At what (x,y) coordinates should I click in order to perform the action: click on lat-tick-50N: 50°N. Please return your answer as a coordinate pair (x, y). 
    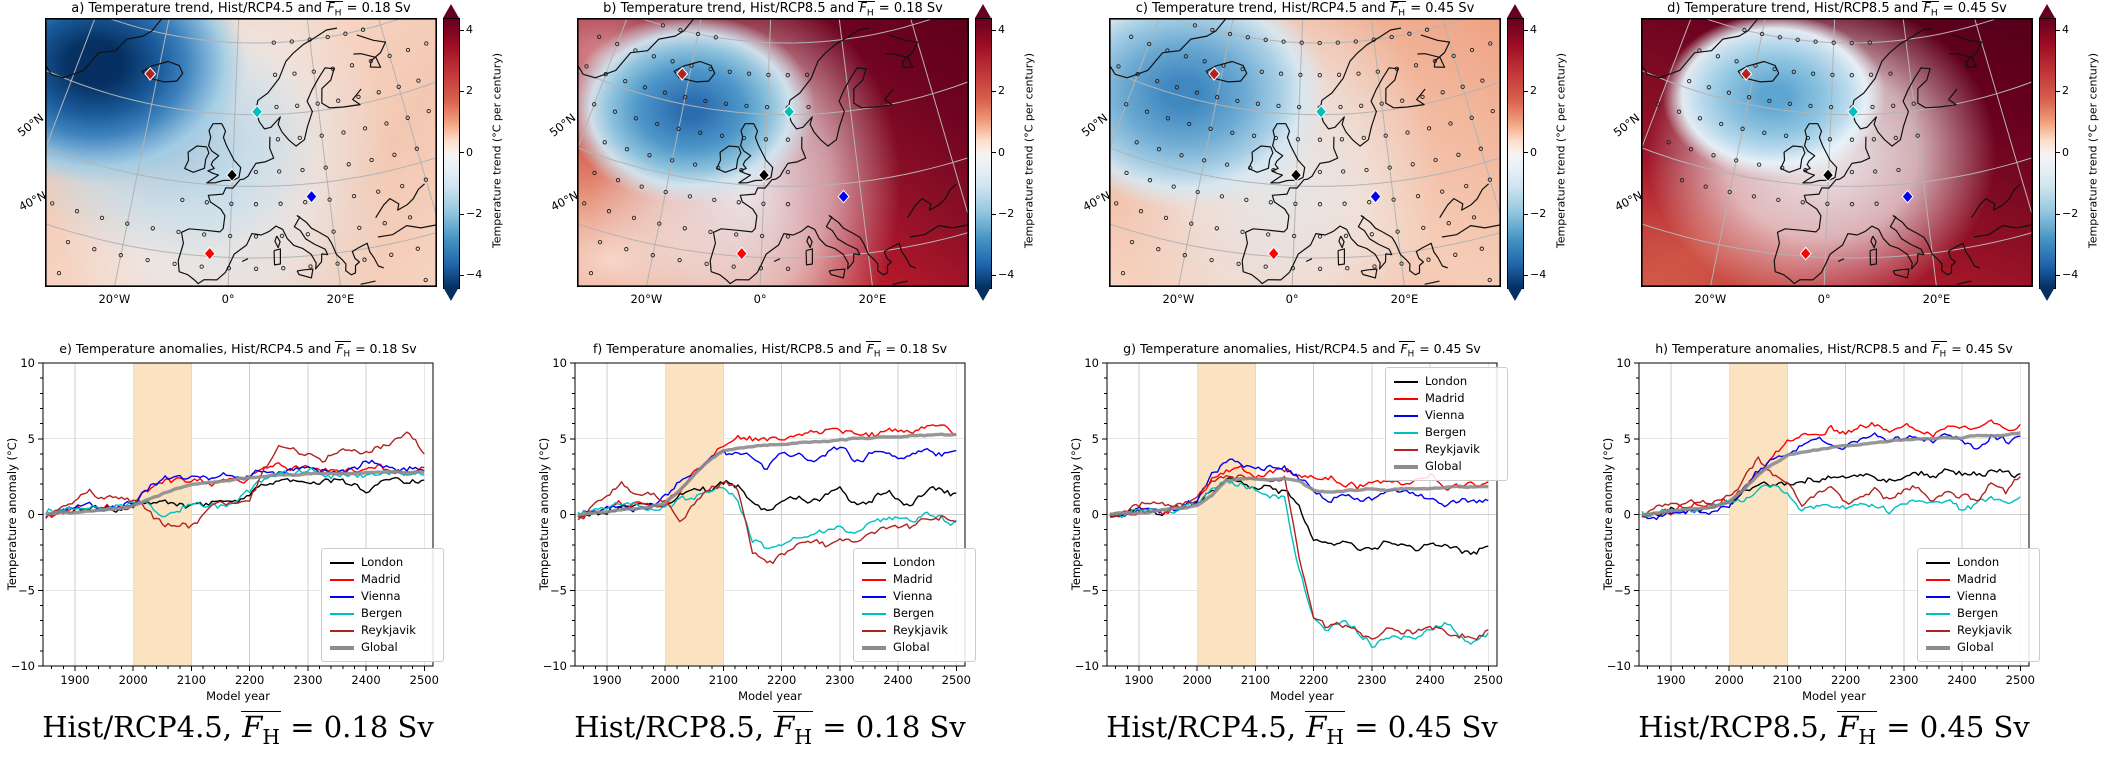
    Looking at the image, I should click on (562, 125).